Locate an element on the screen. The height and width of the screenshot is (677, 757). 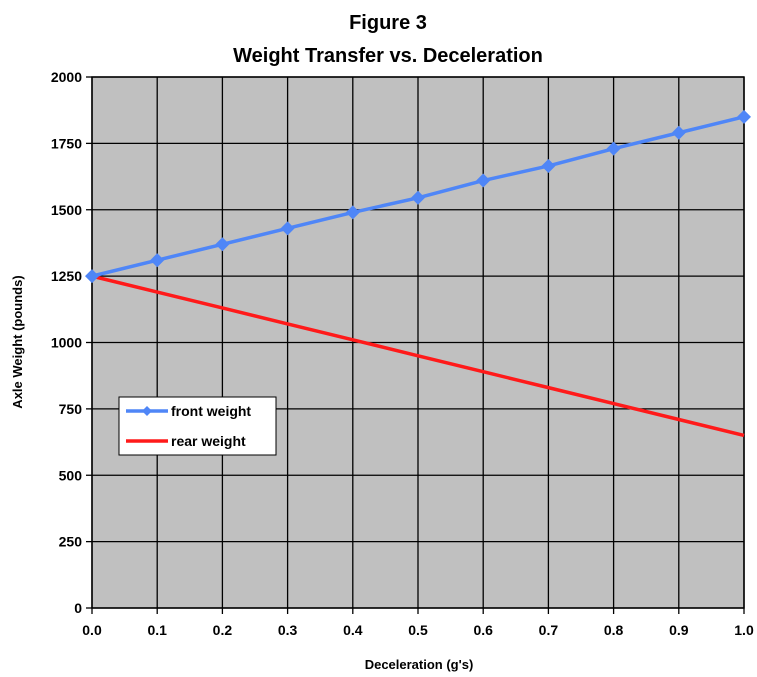
y-tick-labels: 0 250 500 750 1000 1250 1500 1750 2000 is located at coordinates (66, 342).